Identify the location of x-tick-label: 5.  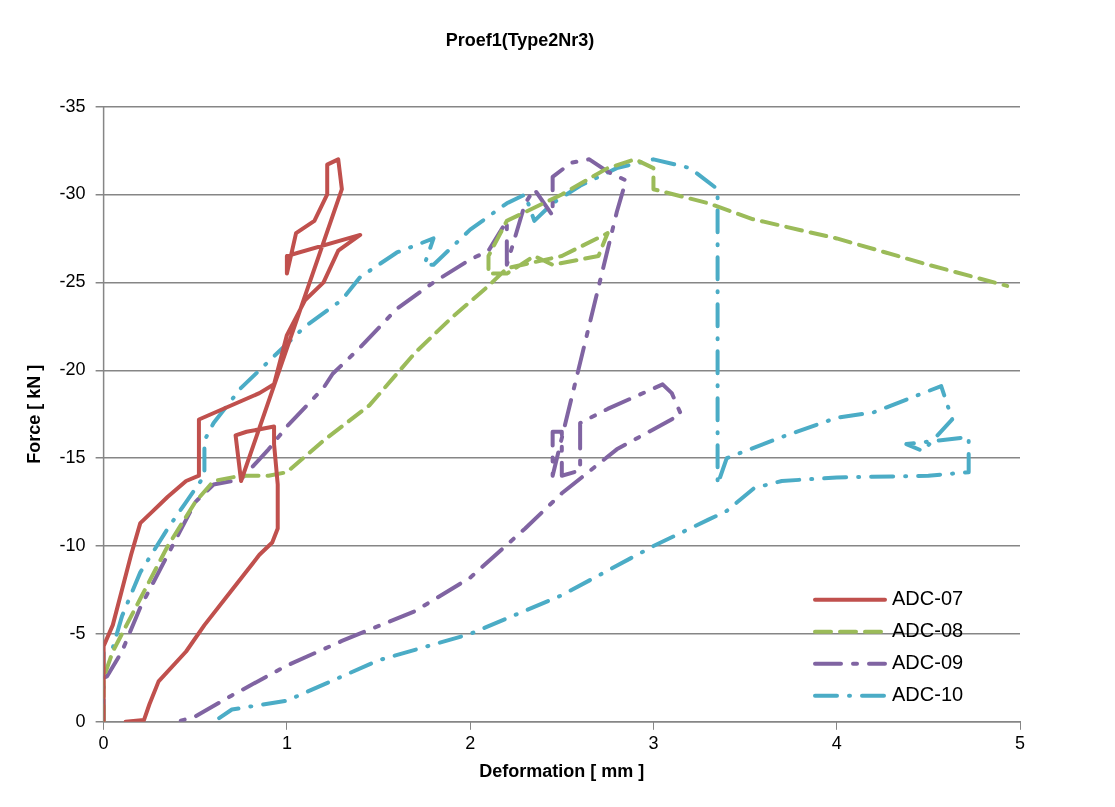
(1020, 742).